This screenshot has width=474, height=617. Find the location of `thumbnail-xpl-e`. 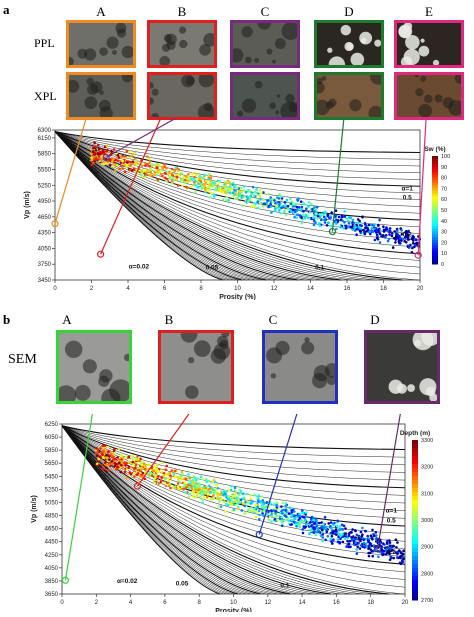

thumbnail-xpl-e is located at coordinates (429, 96).